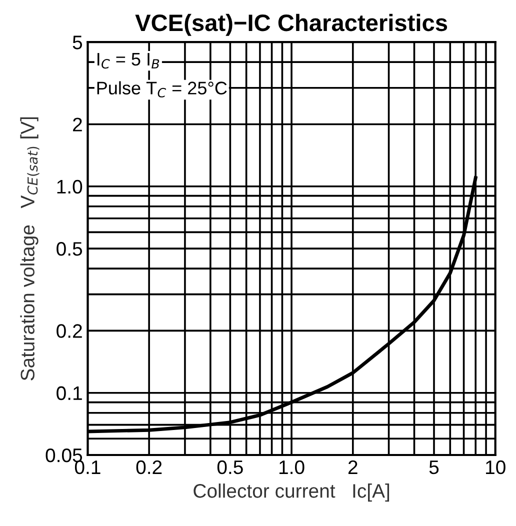  I want to click on x-axis-title: Collector current Ic[A], so click(292, 493).